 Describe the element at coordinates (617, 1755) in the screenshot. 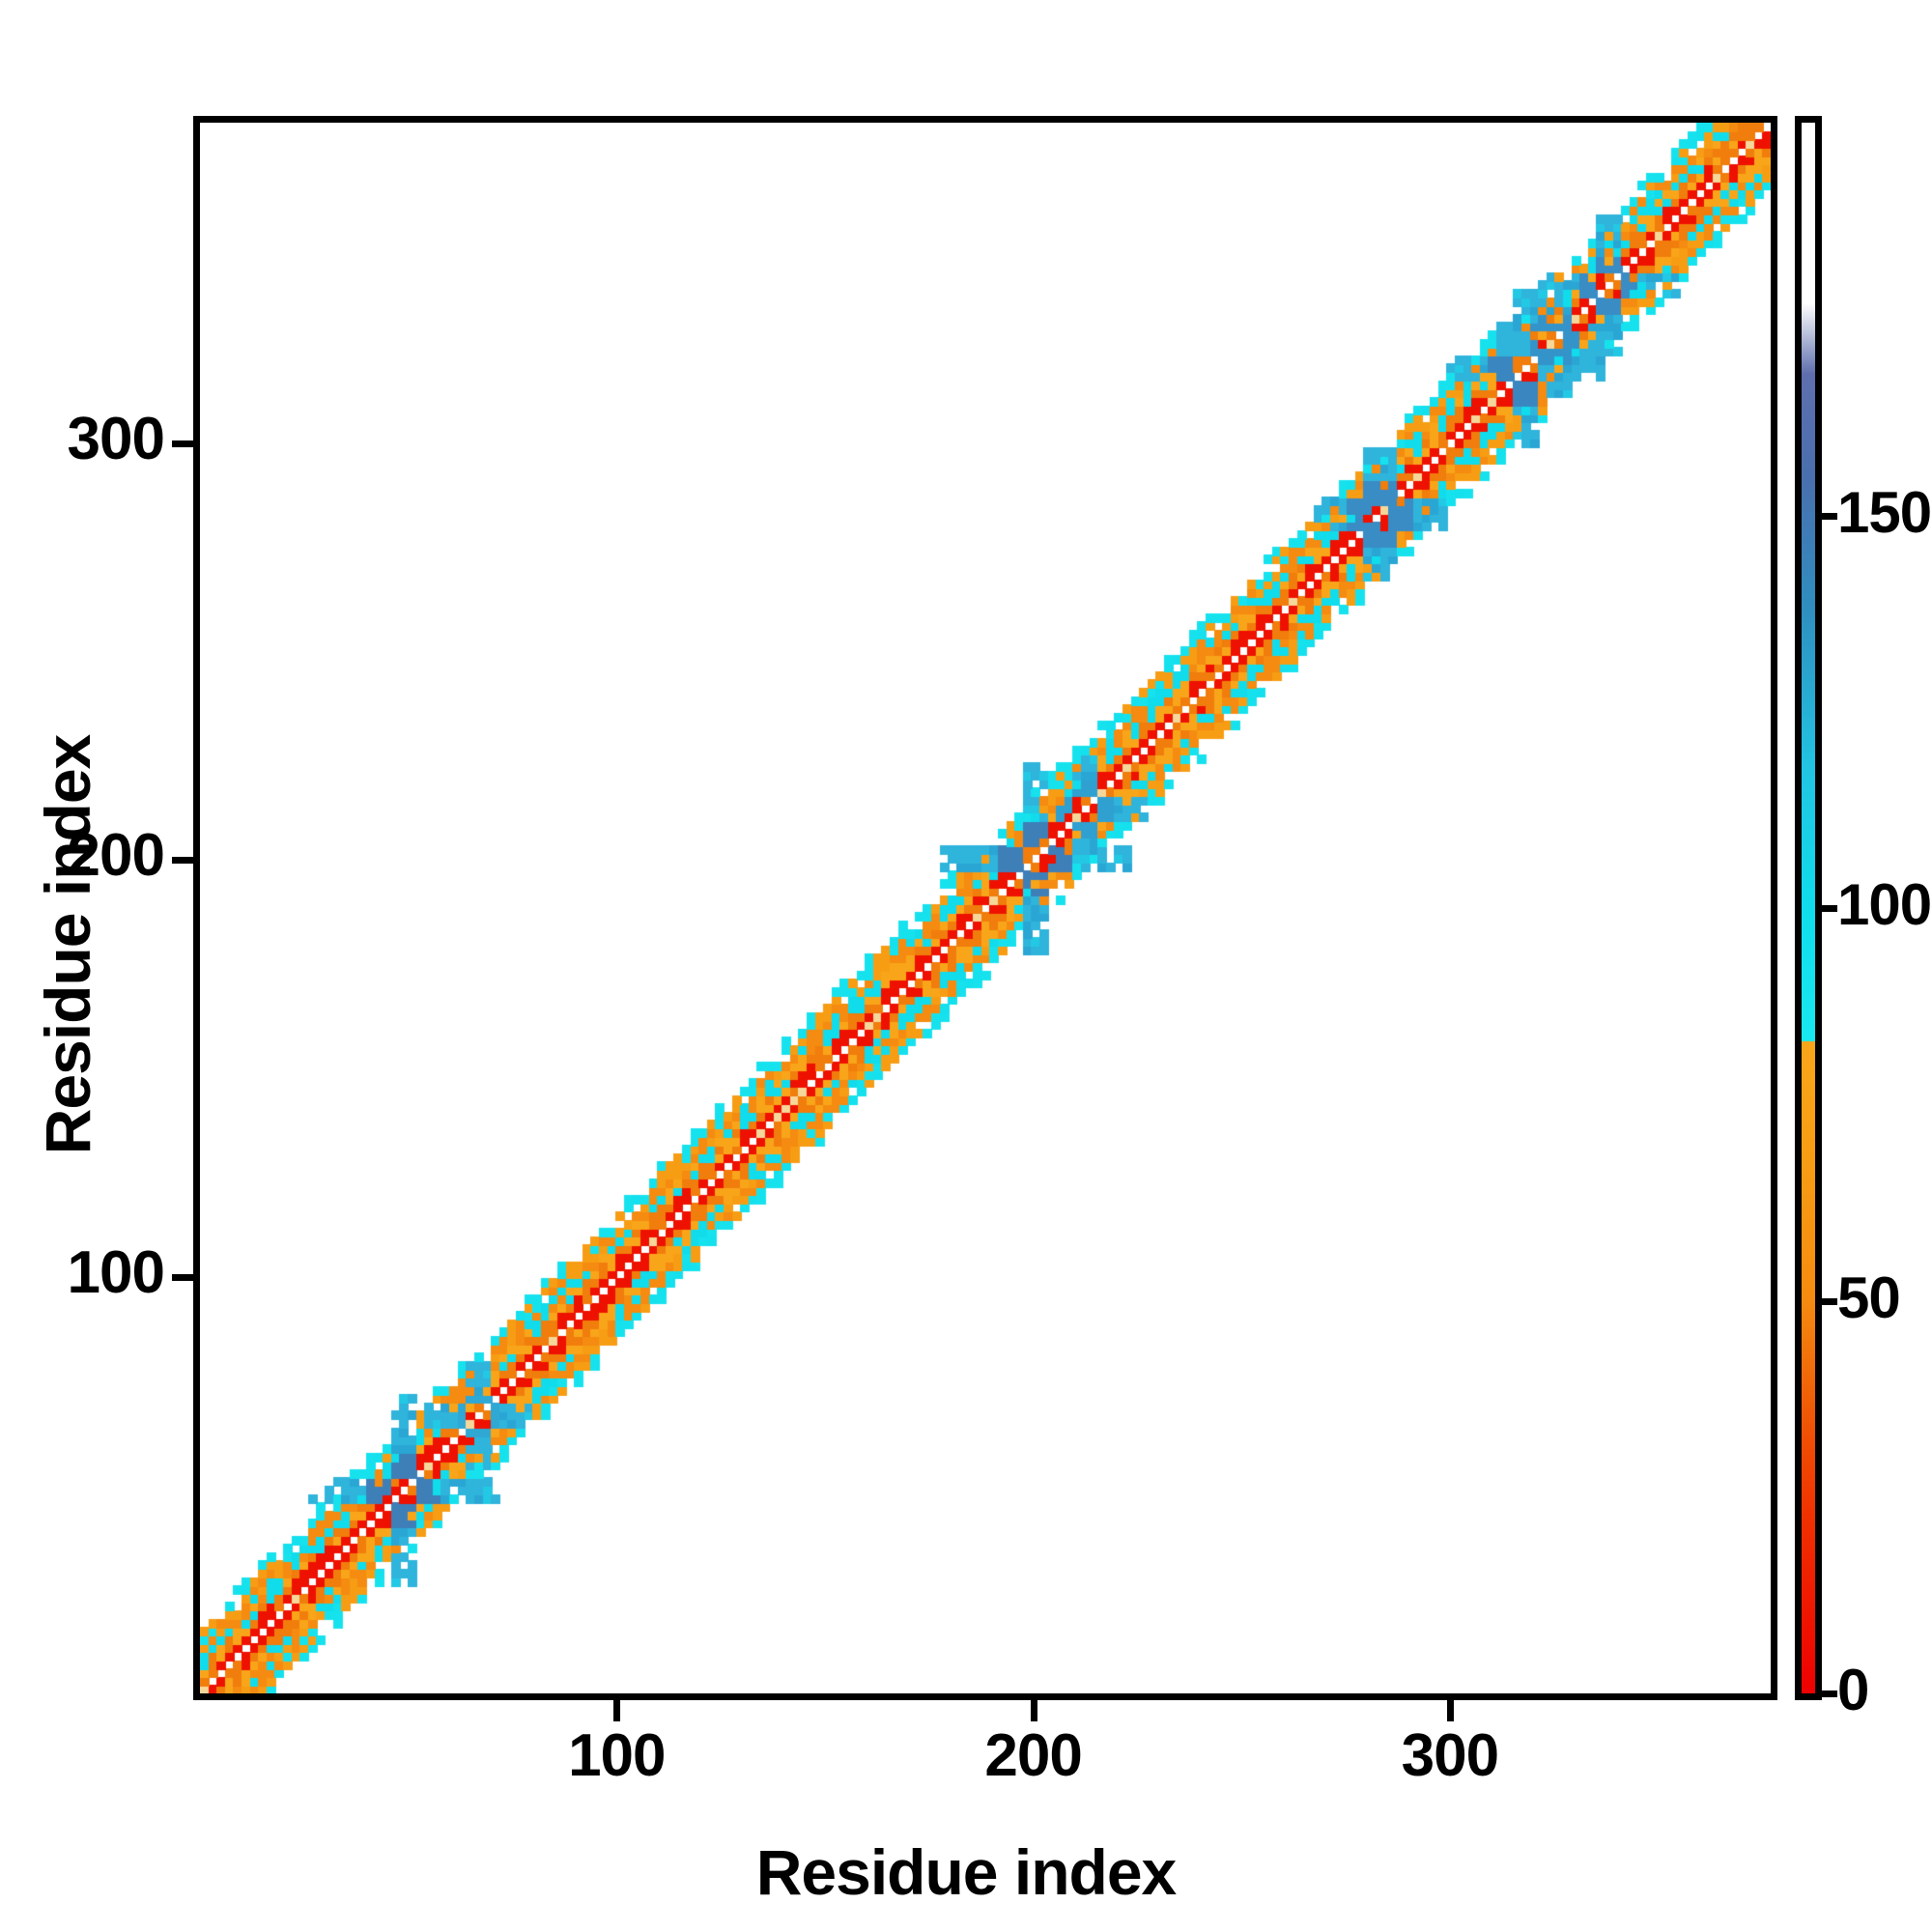

I see `x-axis-tick-label: 100` at that location.